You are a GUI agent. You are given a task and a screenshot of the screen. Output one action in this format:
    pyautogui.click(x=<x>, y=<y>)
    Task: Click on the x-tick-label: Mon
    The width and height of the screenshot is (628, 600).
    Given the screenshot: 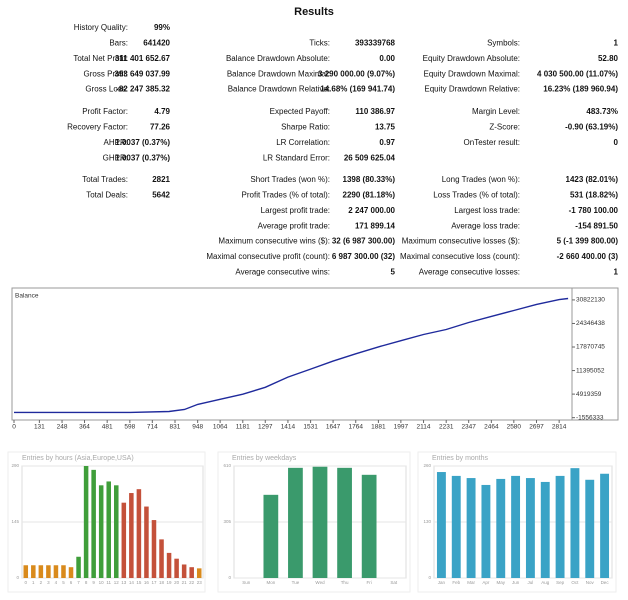 What is the action you would take?
    pyautogui.click(x=270, y=582)
    